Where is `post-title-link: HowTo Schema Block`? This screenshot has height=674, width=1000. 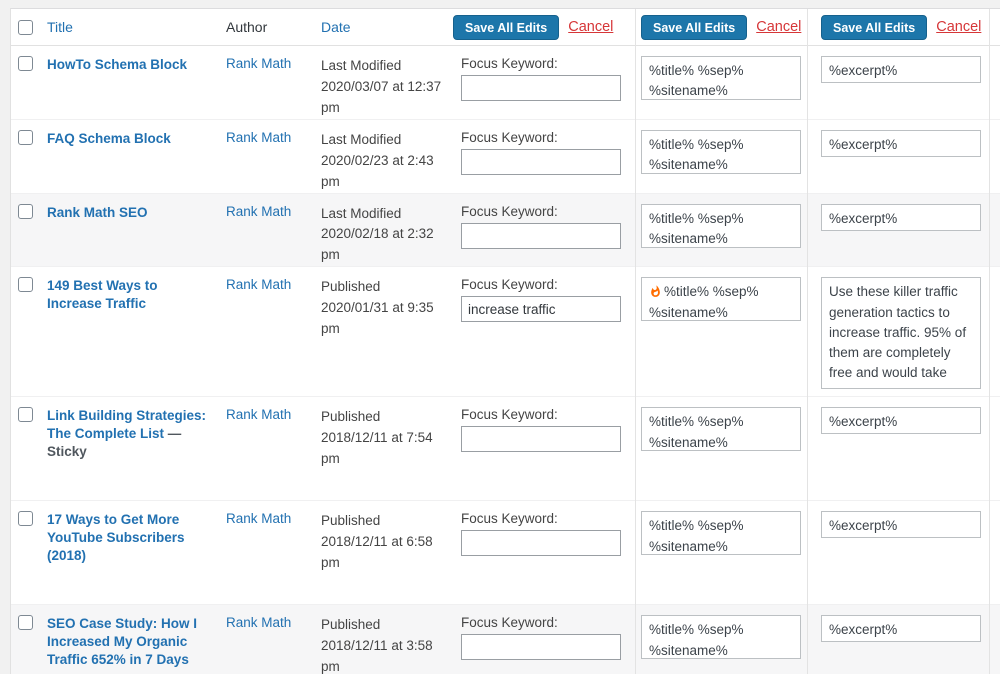
post-title-link: HowTo Schema Block is located at coordinates (117, 64).